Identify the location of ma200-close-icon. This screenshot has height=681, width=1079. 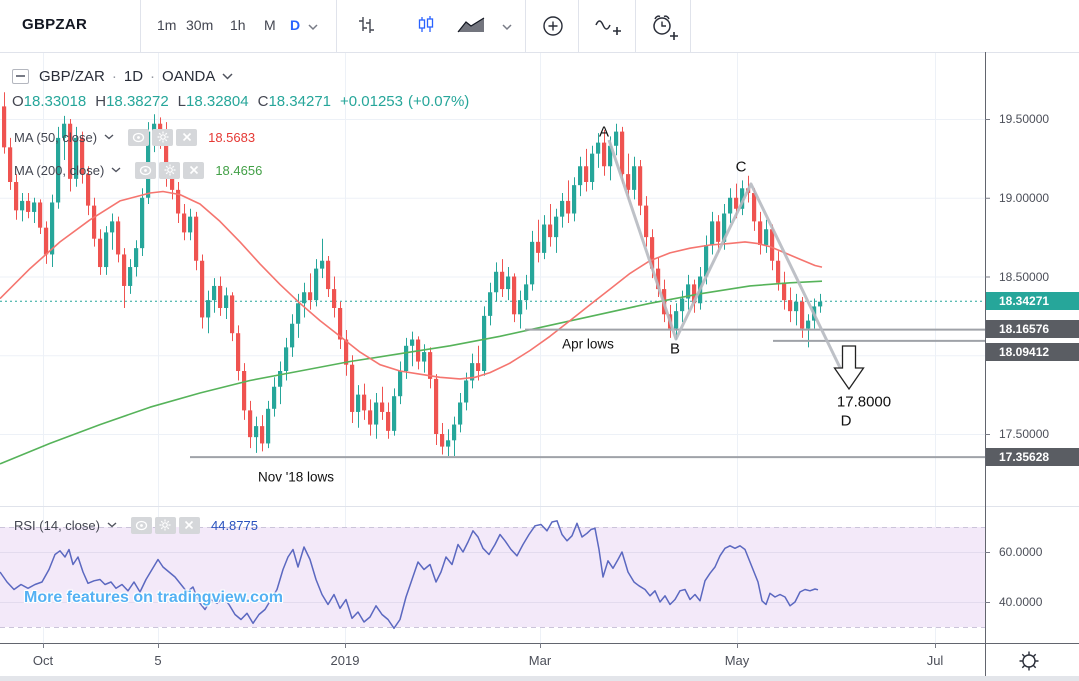
(194, 170).